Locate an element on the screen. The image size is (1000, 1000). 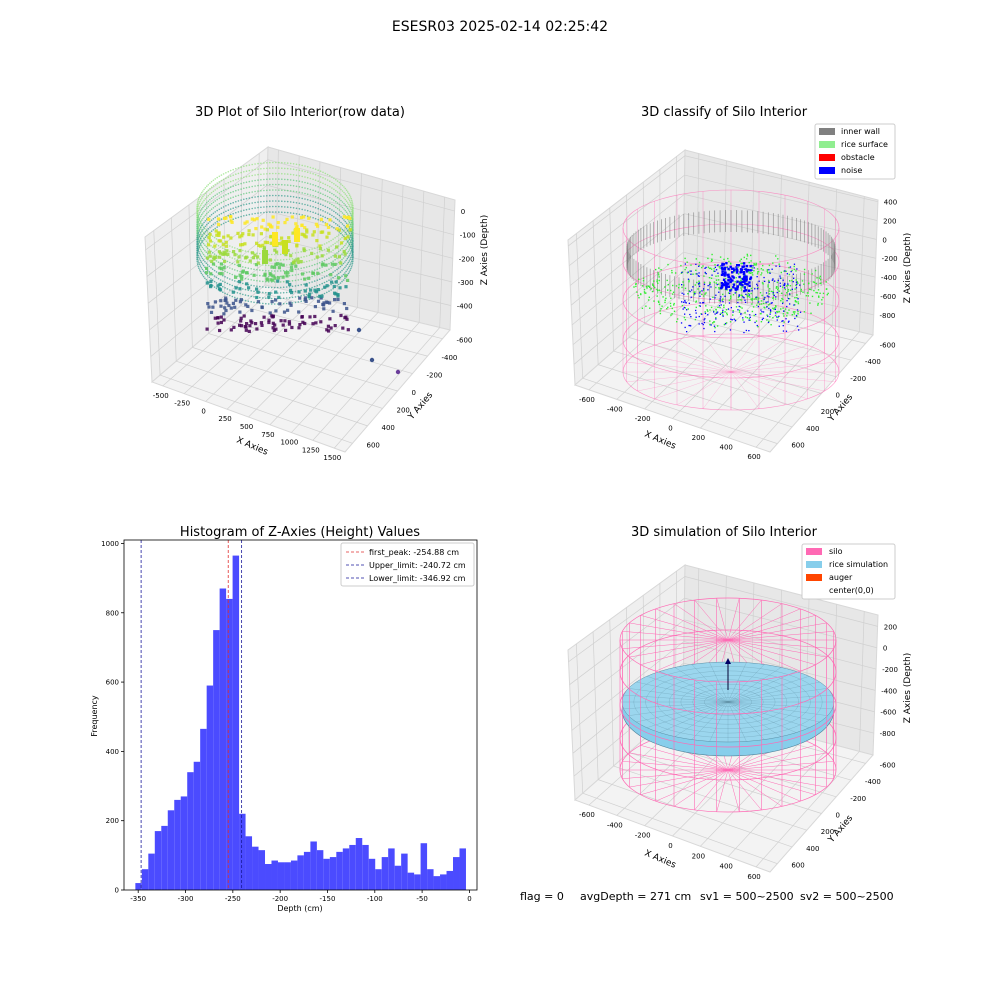
gridline is located at coordinates (174, 289).